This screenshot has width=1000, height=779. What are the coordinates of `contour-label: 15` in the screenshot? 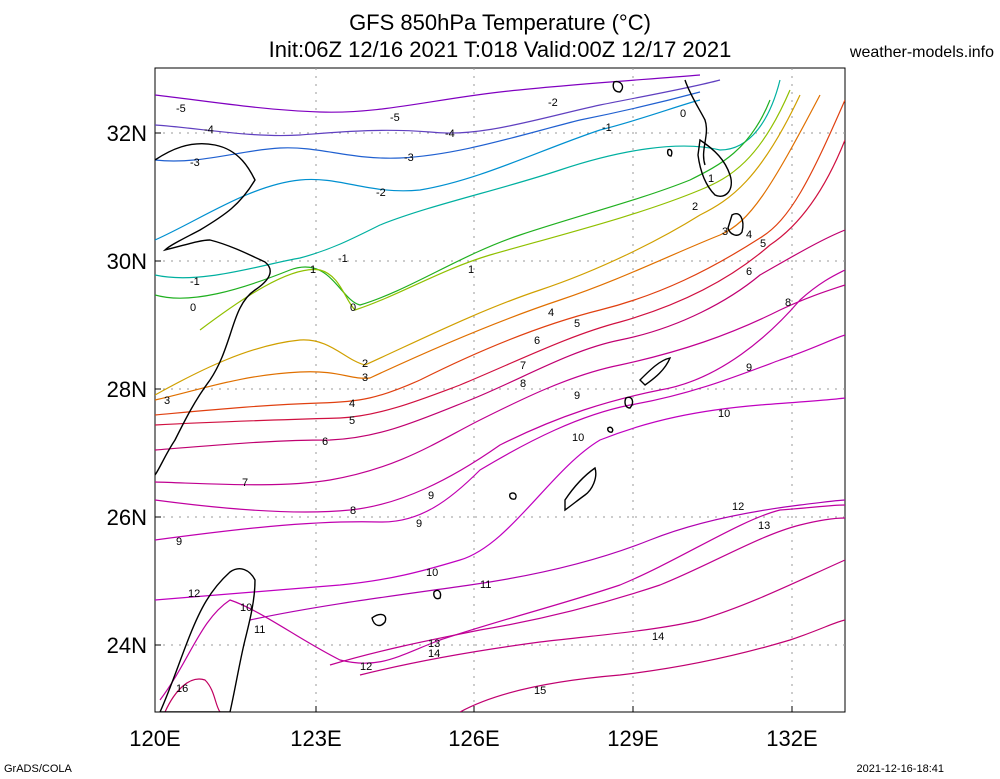 It's located at (540, 691).